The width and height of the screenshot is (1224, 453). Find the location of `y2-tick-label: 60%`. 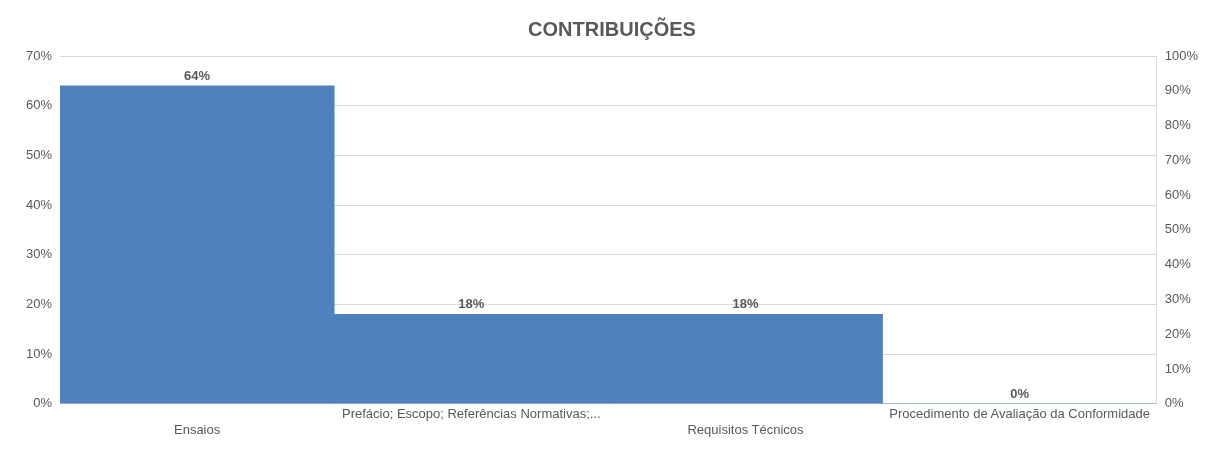

y2-tick-label: 60% is located at coordinates (1178, 194).